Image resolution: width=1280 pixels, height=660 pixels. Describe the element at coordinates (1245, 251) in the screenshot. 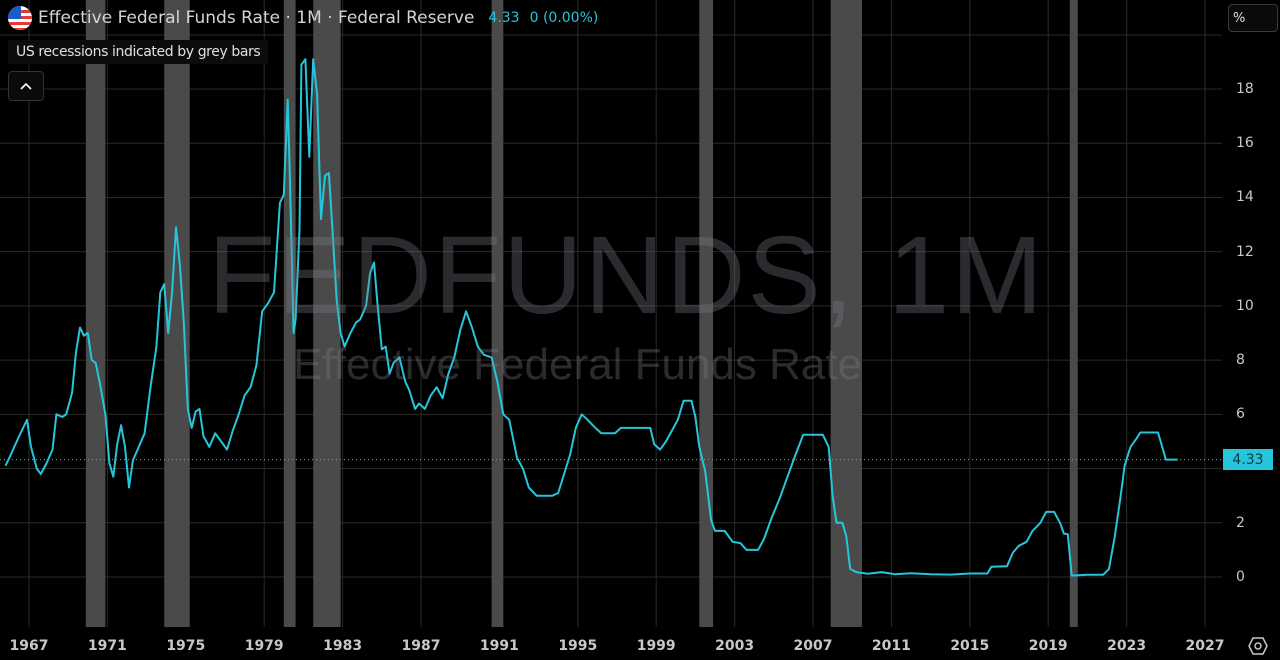

I see `y-tick-label: 12` at that location.